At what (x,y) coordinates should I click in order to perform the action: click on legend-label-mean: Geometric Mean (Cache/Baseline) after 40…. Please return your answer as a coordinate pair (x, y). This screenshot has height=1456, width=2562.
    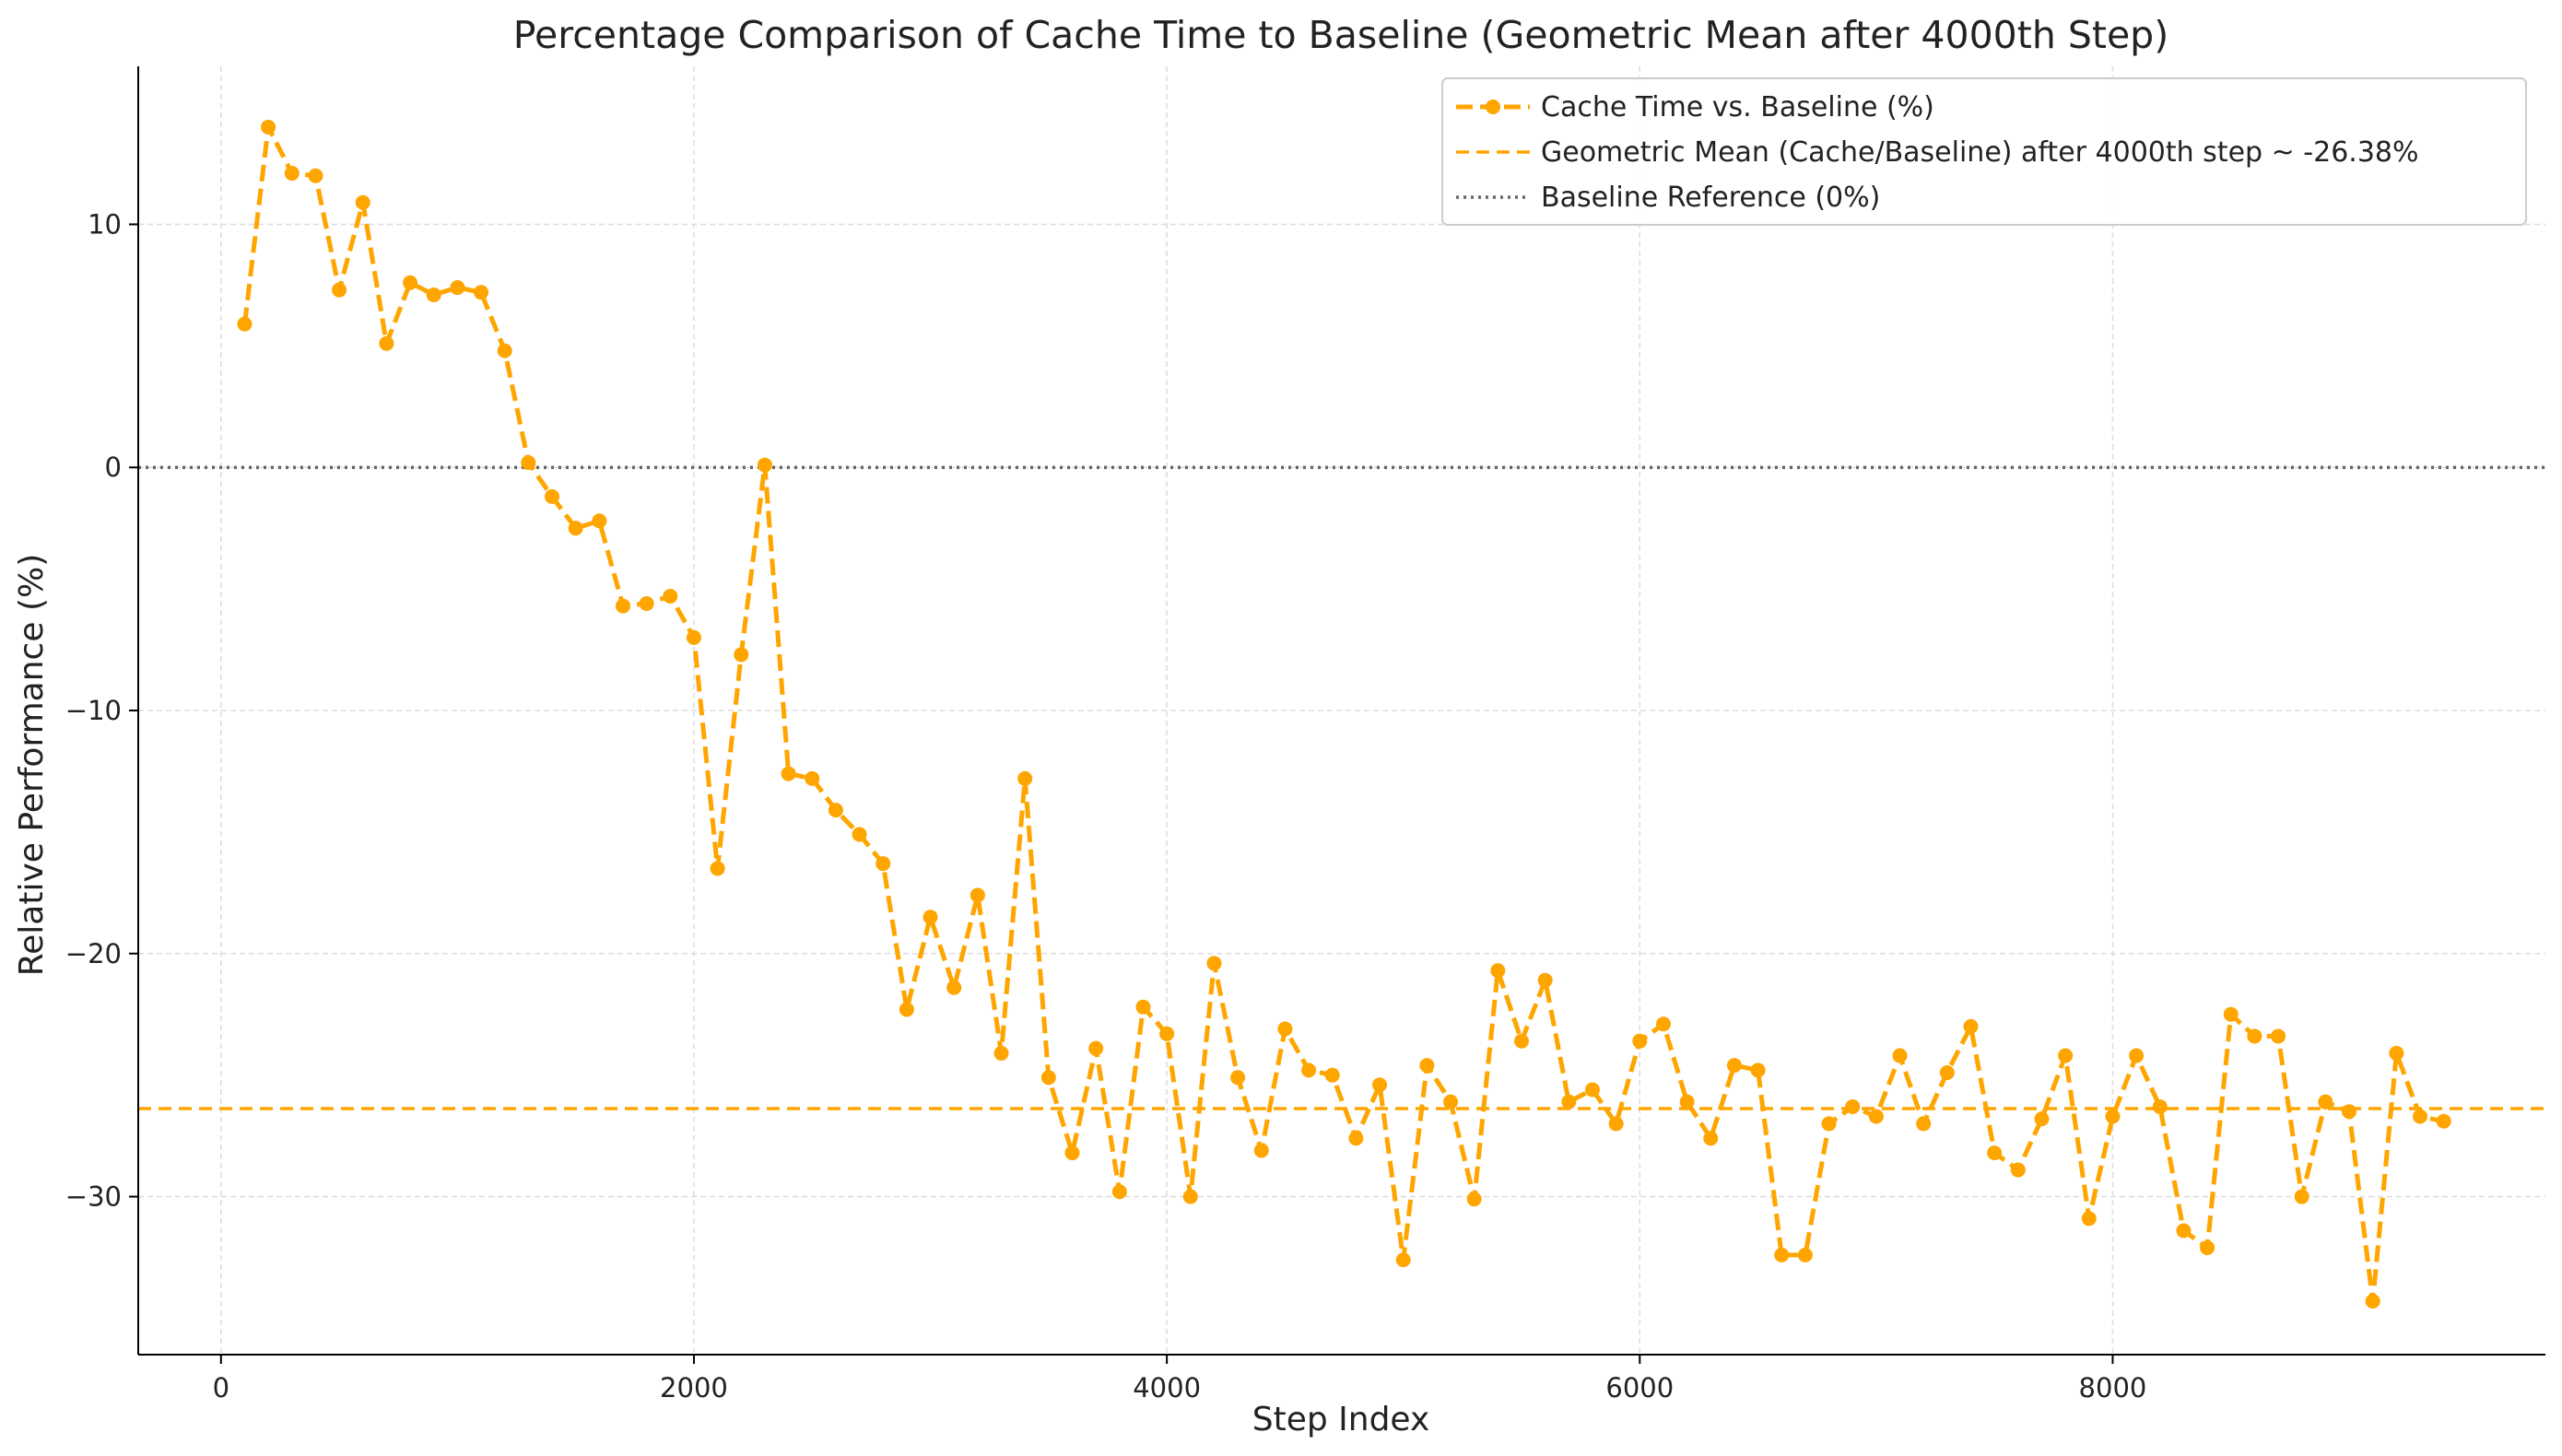
    Looking at the image, I should click on (1980, 152).